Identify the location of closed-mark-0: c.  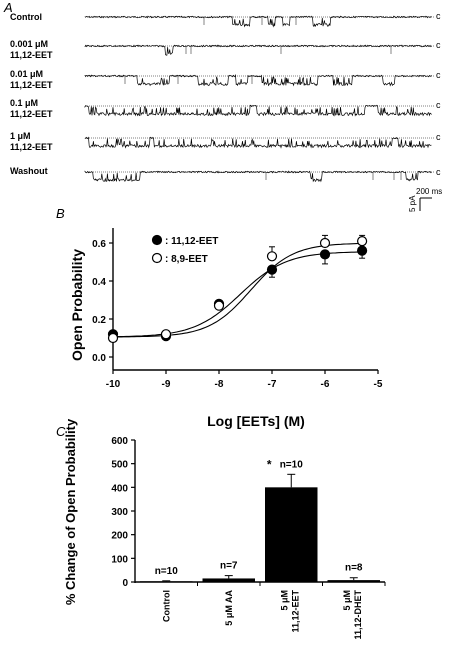
(438, 16).